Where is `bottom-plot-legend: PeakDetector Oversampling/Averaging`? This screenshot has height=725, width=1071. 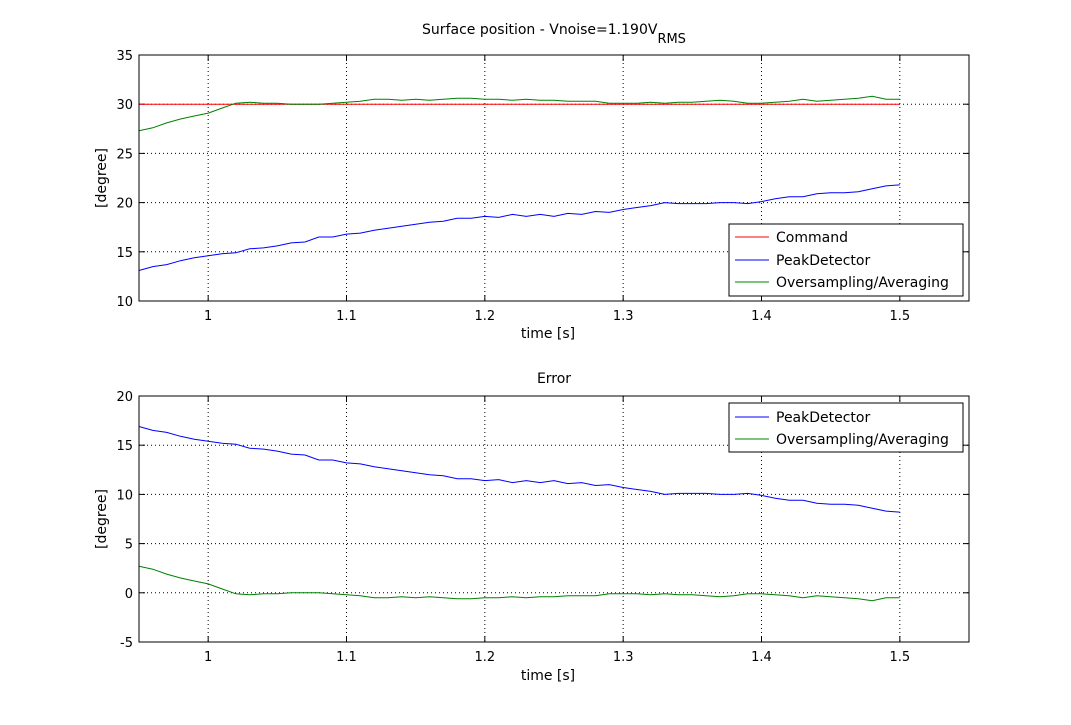 bottom-plot-legend: PeakDetector Oversampling/Averaging is located at coordinates (846, 427).